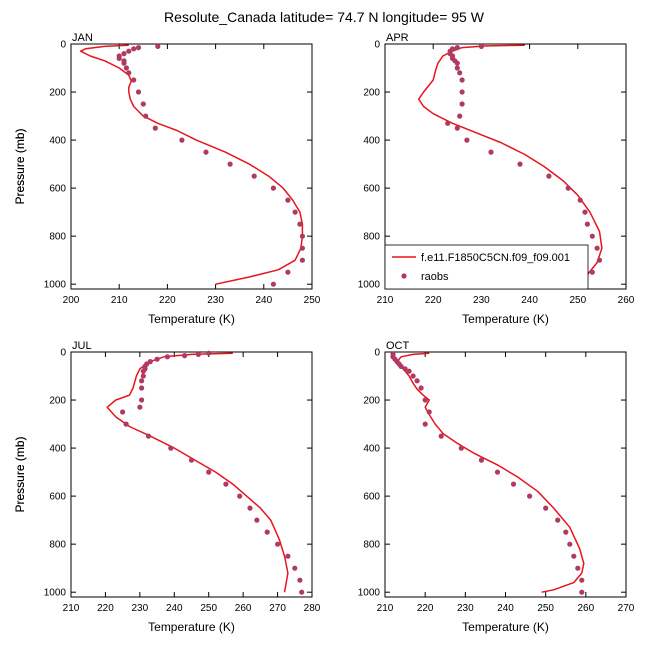  Describe the element at coordinates (277, 608) in the screenshot. I see `x-tick-label: 270` at that location.